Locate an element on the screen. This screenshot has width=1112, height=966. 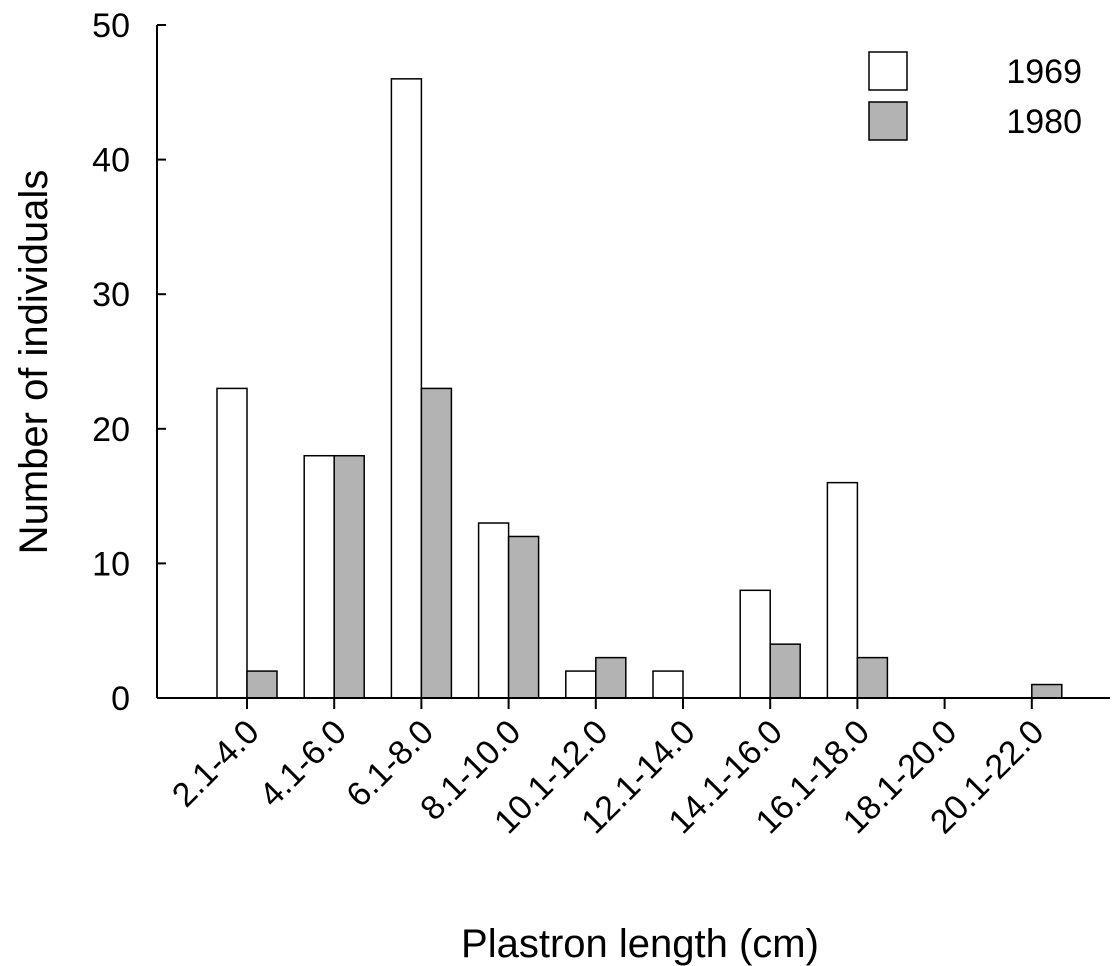
y-tick-label: 50 is located at coordinates (111, 26).